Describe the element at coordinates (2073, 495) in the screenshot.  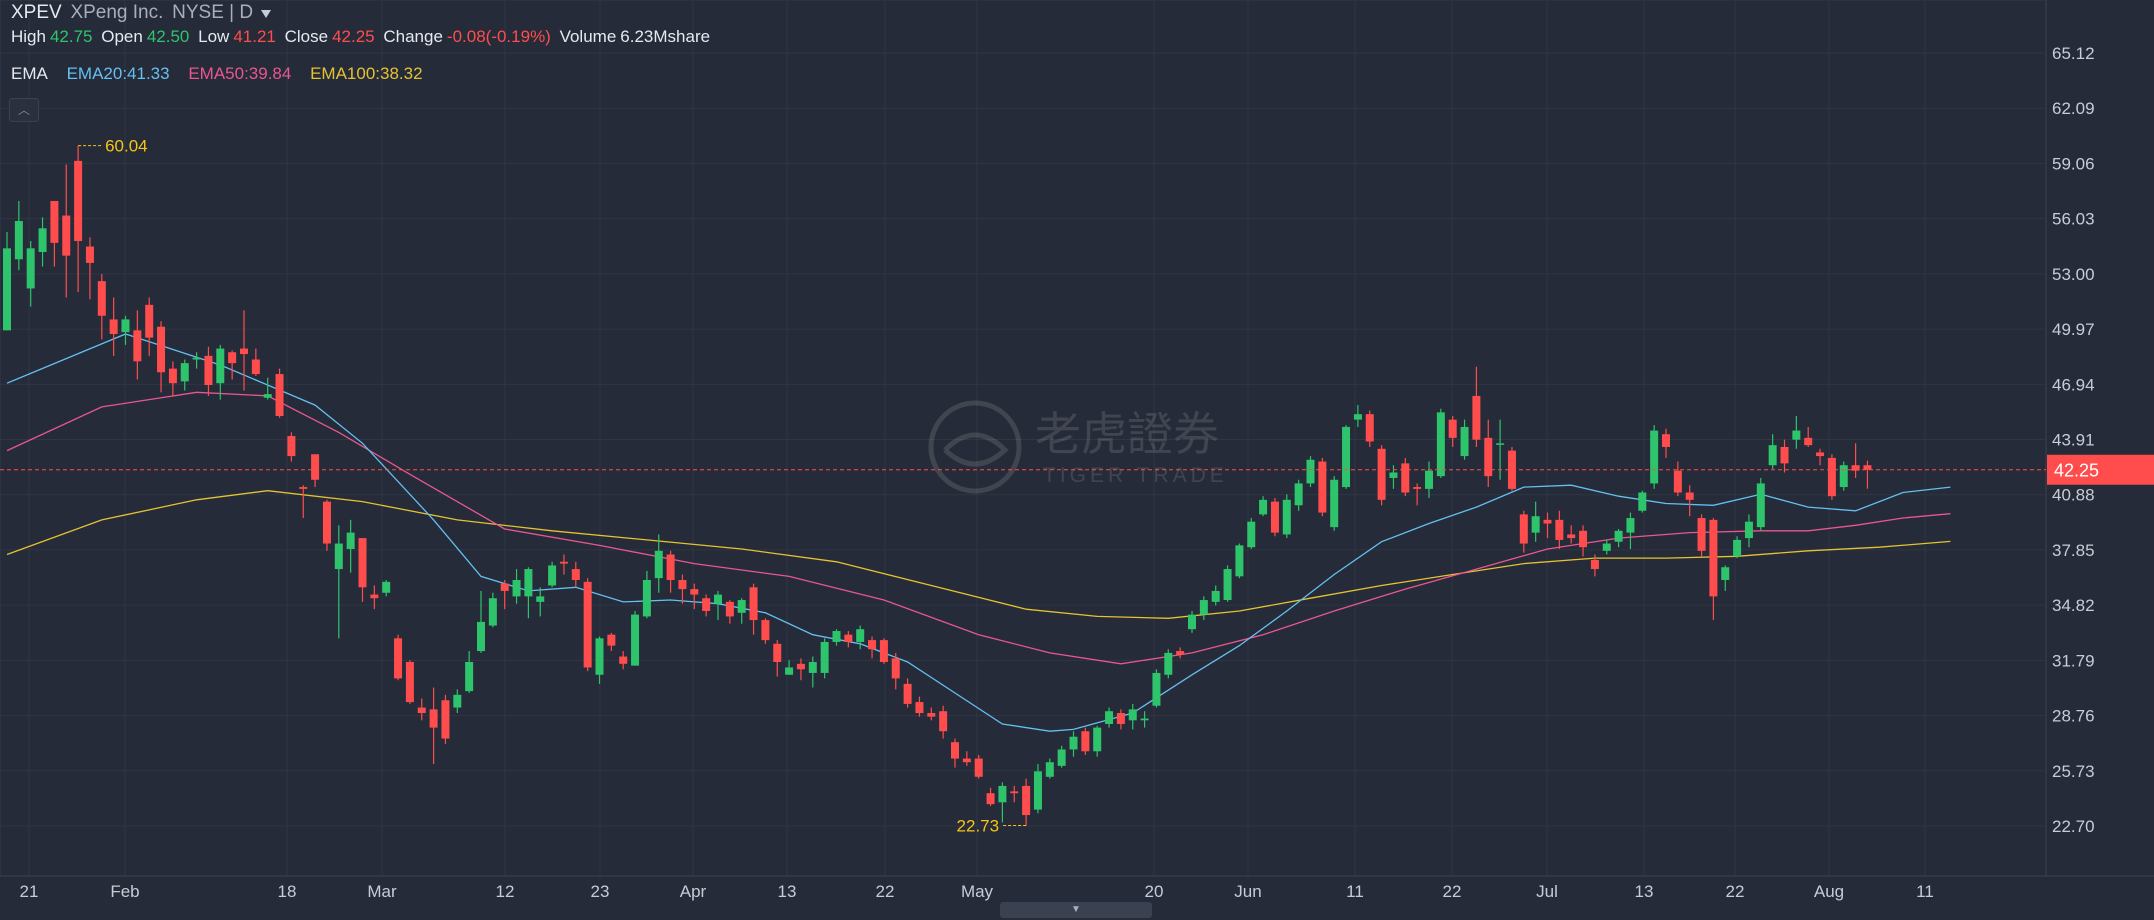
I see `y-tick-label: 40.88` at that location.